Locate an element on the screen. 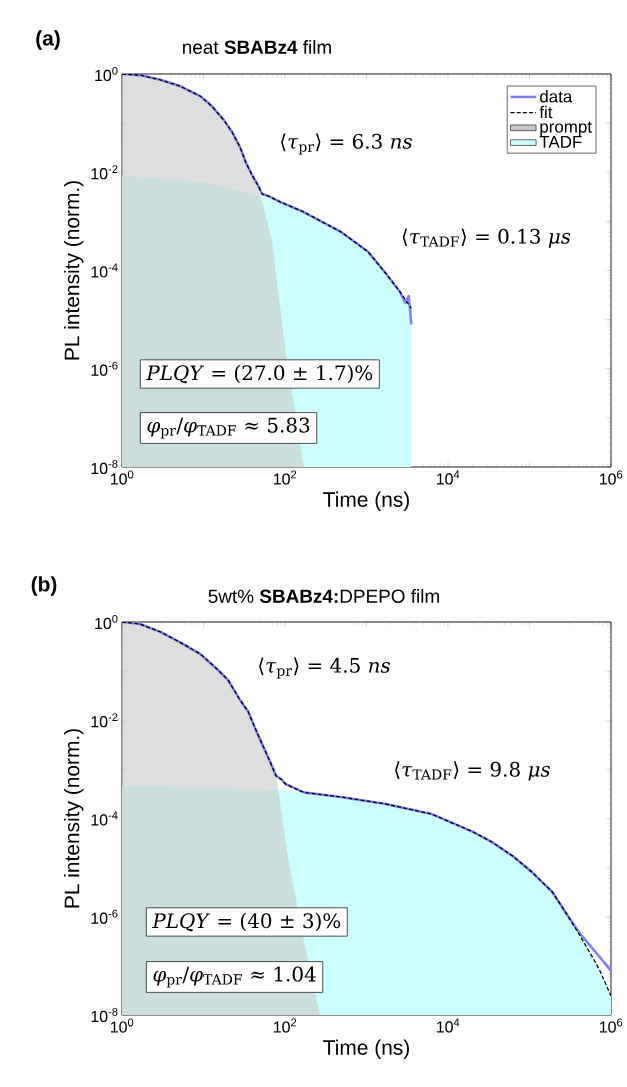 This screenshot has width=627, height=1087. legend-label: TADF is located at coordinates (560, 142).